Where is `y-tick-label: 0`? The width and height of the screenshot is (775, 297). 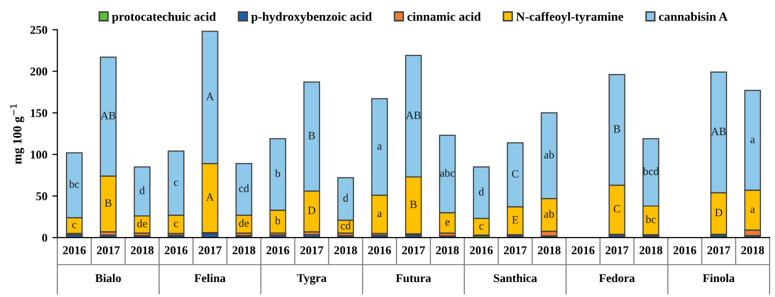
y-tick-label: 0 is located at coordinates (45, 238).